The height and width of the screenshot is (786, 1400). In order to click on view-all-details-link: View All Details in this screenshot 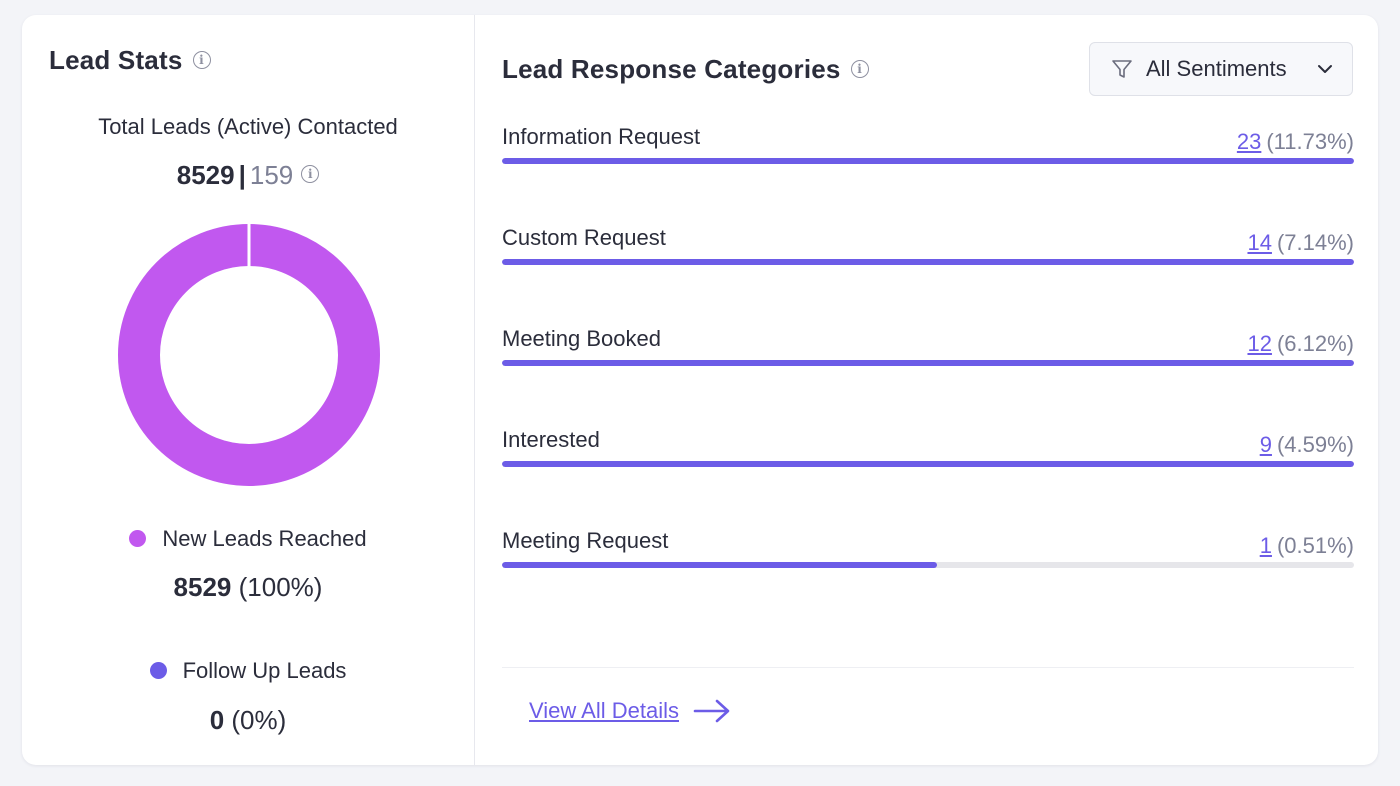, I will do `click(630, 711)`.